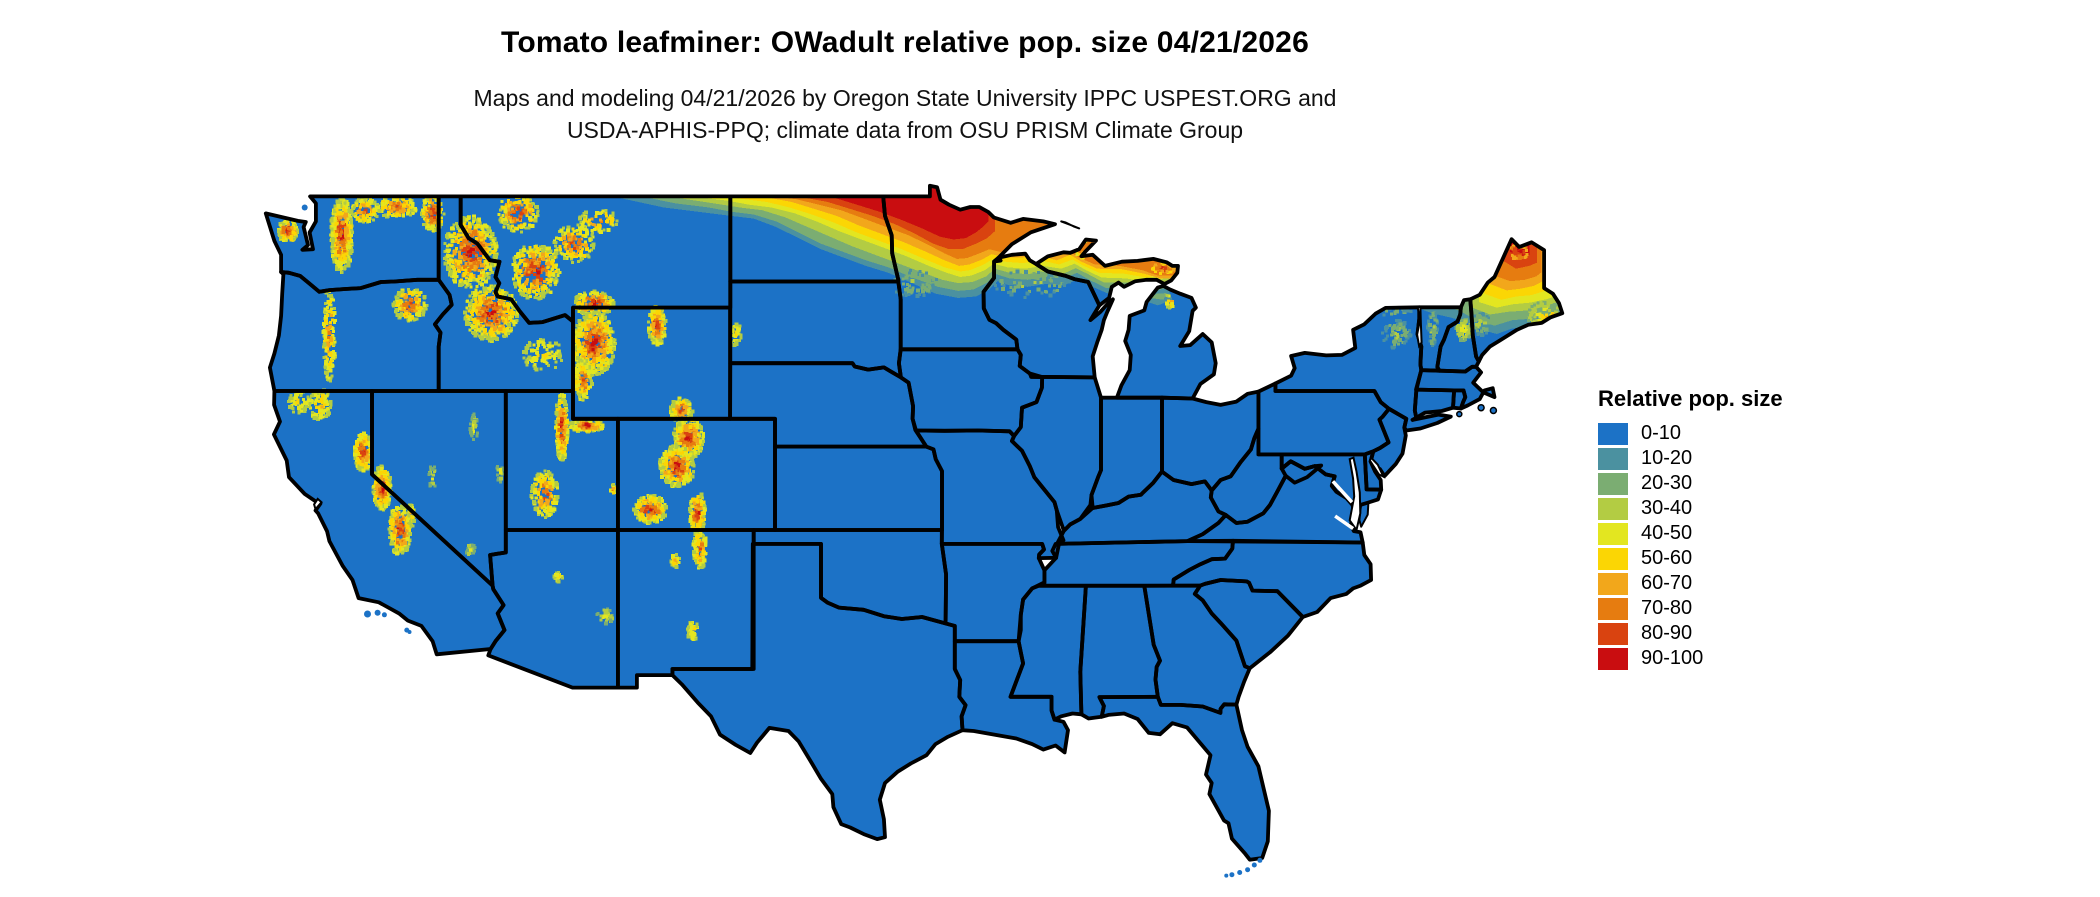 The width and height of the screenshot is (2100, 897). I want to click on legend-label: 80-90, so click(1667, 633).